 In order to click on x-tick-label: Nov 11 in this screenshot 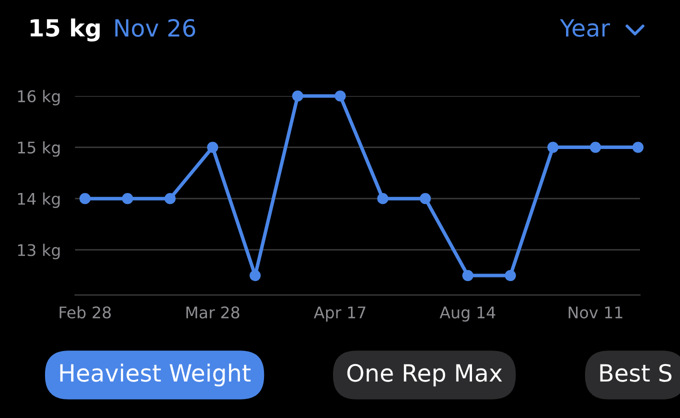, I will do `click(595, 312)`.